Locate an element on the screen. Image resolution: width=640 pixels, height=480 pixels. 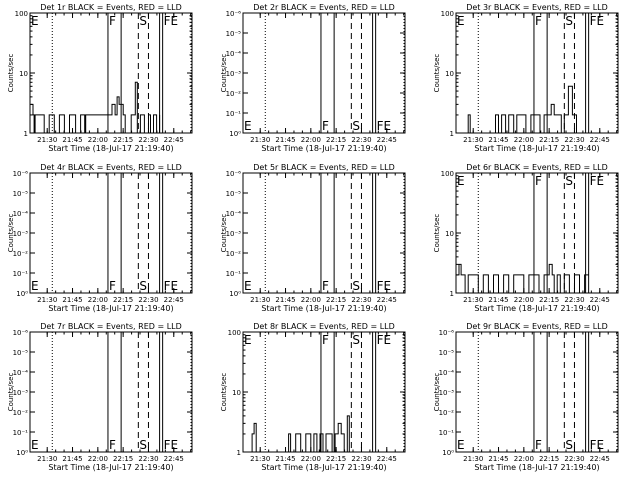
chart-title: Det 5r BLACK = Events, RED = LLD is located at coordinates (324, 167).